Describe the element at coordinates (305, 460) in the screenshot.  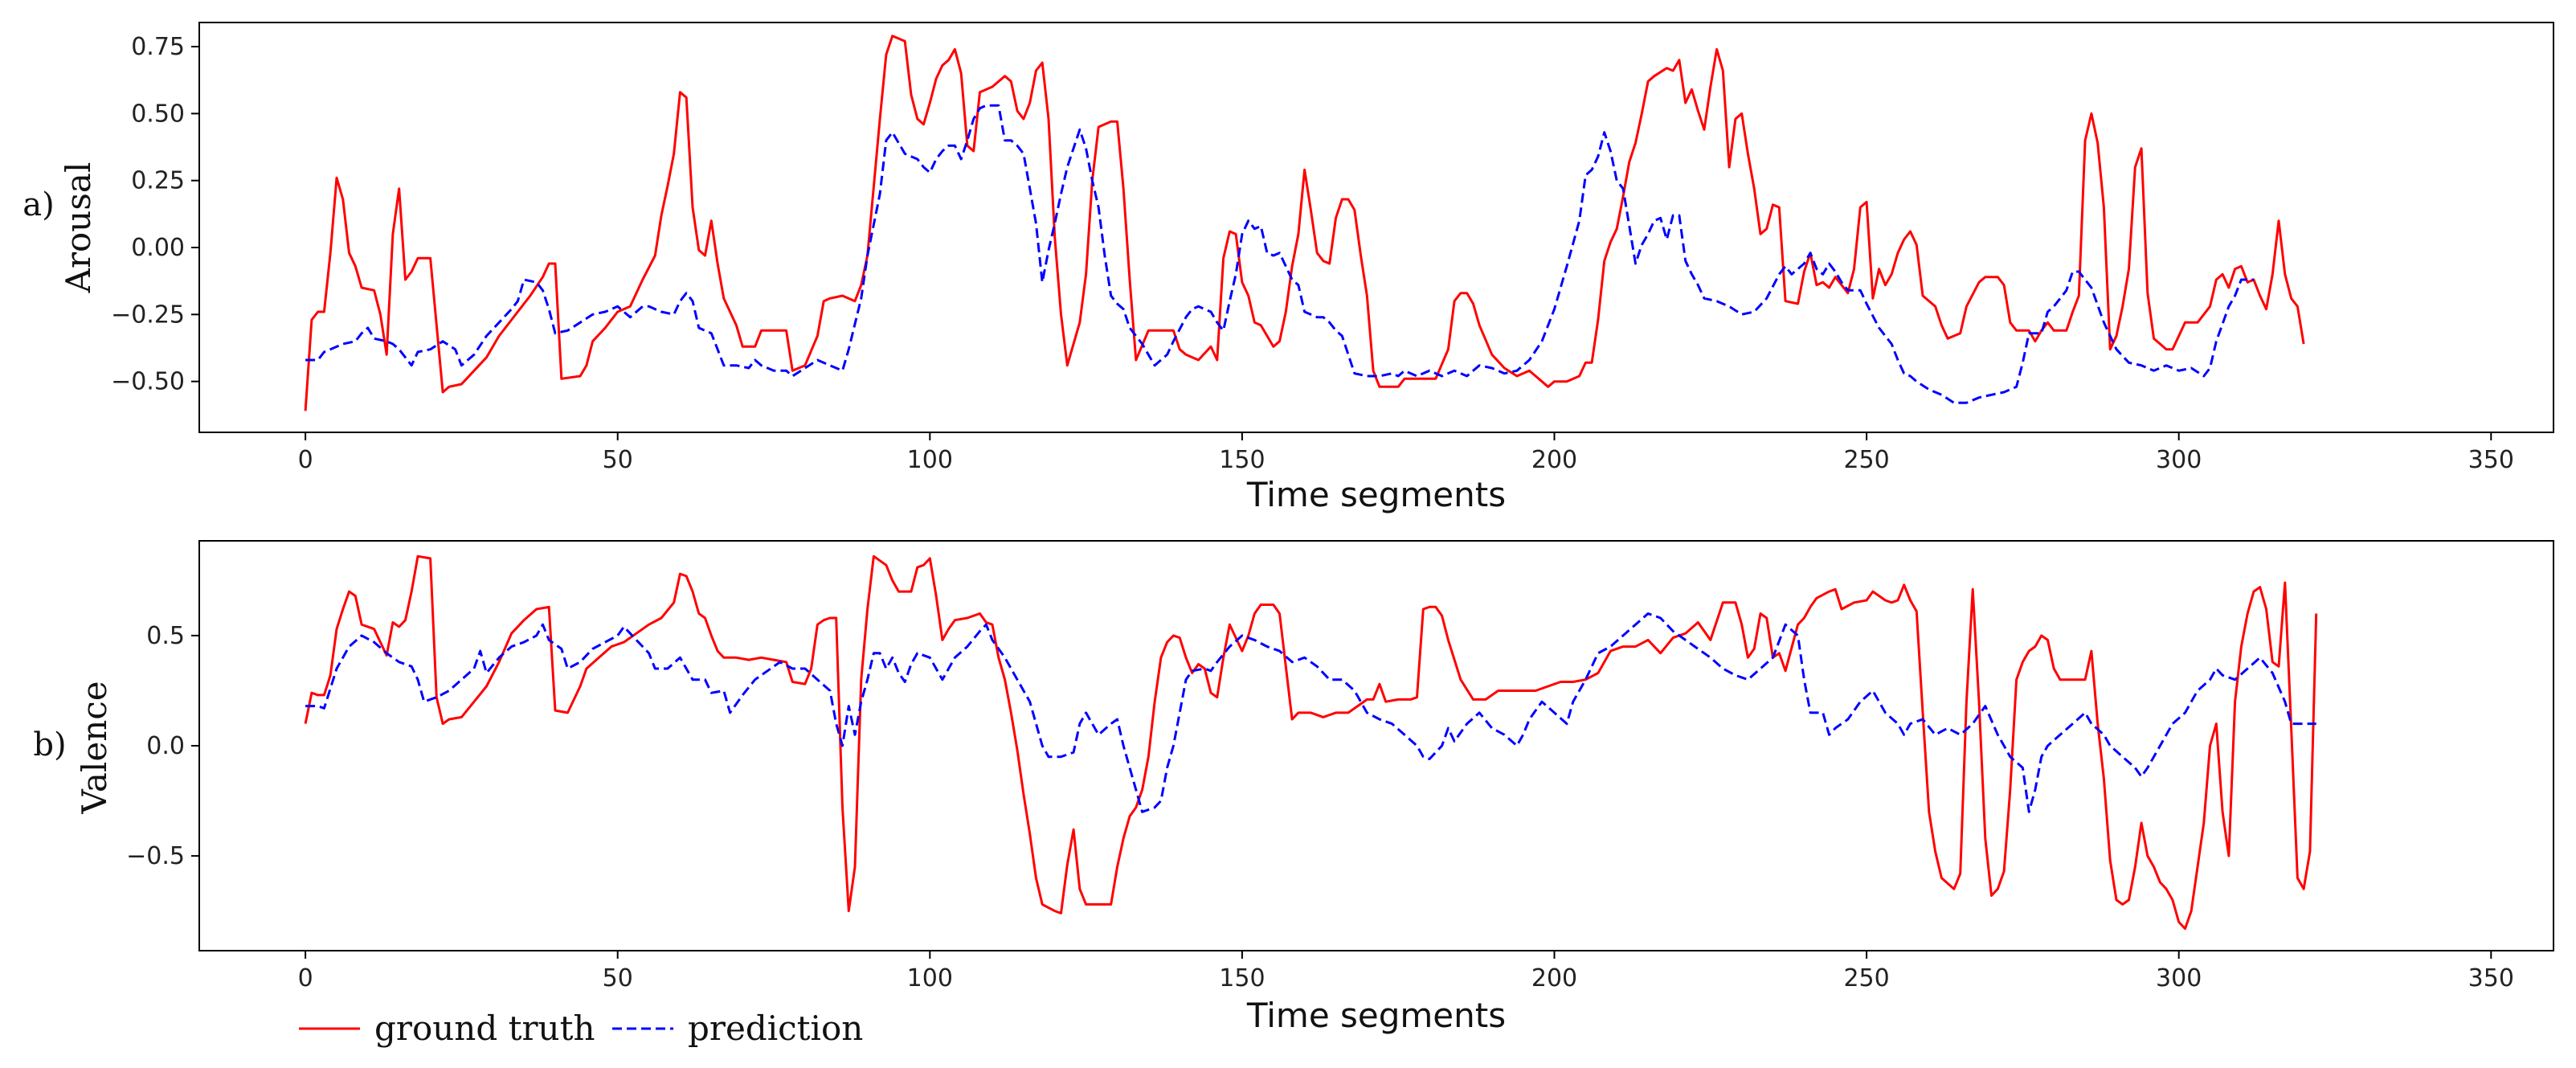
I see `arousal-x-tick-label: 0` at that location.